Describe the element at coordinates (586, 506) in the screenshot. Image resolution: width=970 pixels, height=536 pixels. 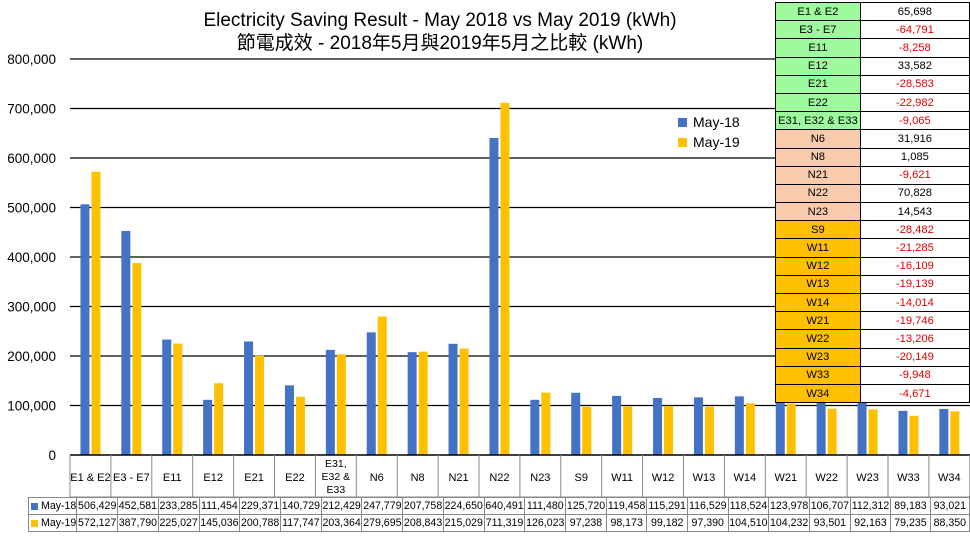
I see `data-cell: 125,720` at that location.